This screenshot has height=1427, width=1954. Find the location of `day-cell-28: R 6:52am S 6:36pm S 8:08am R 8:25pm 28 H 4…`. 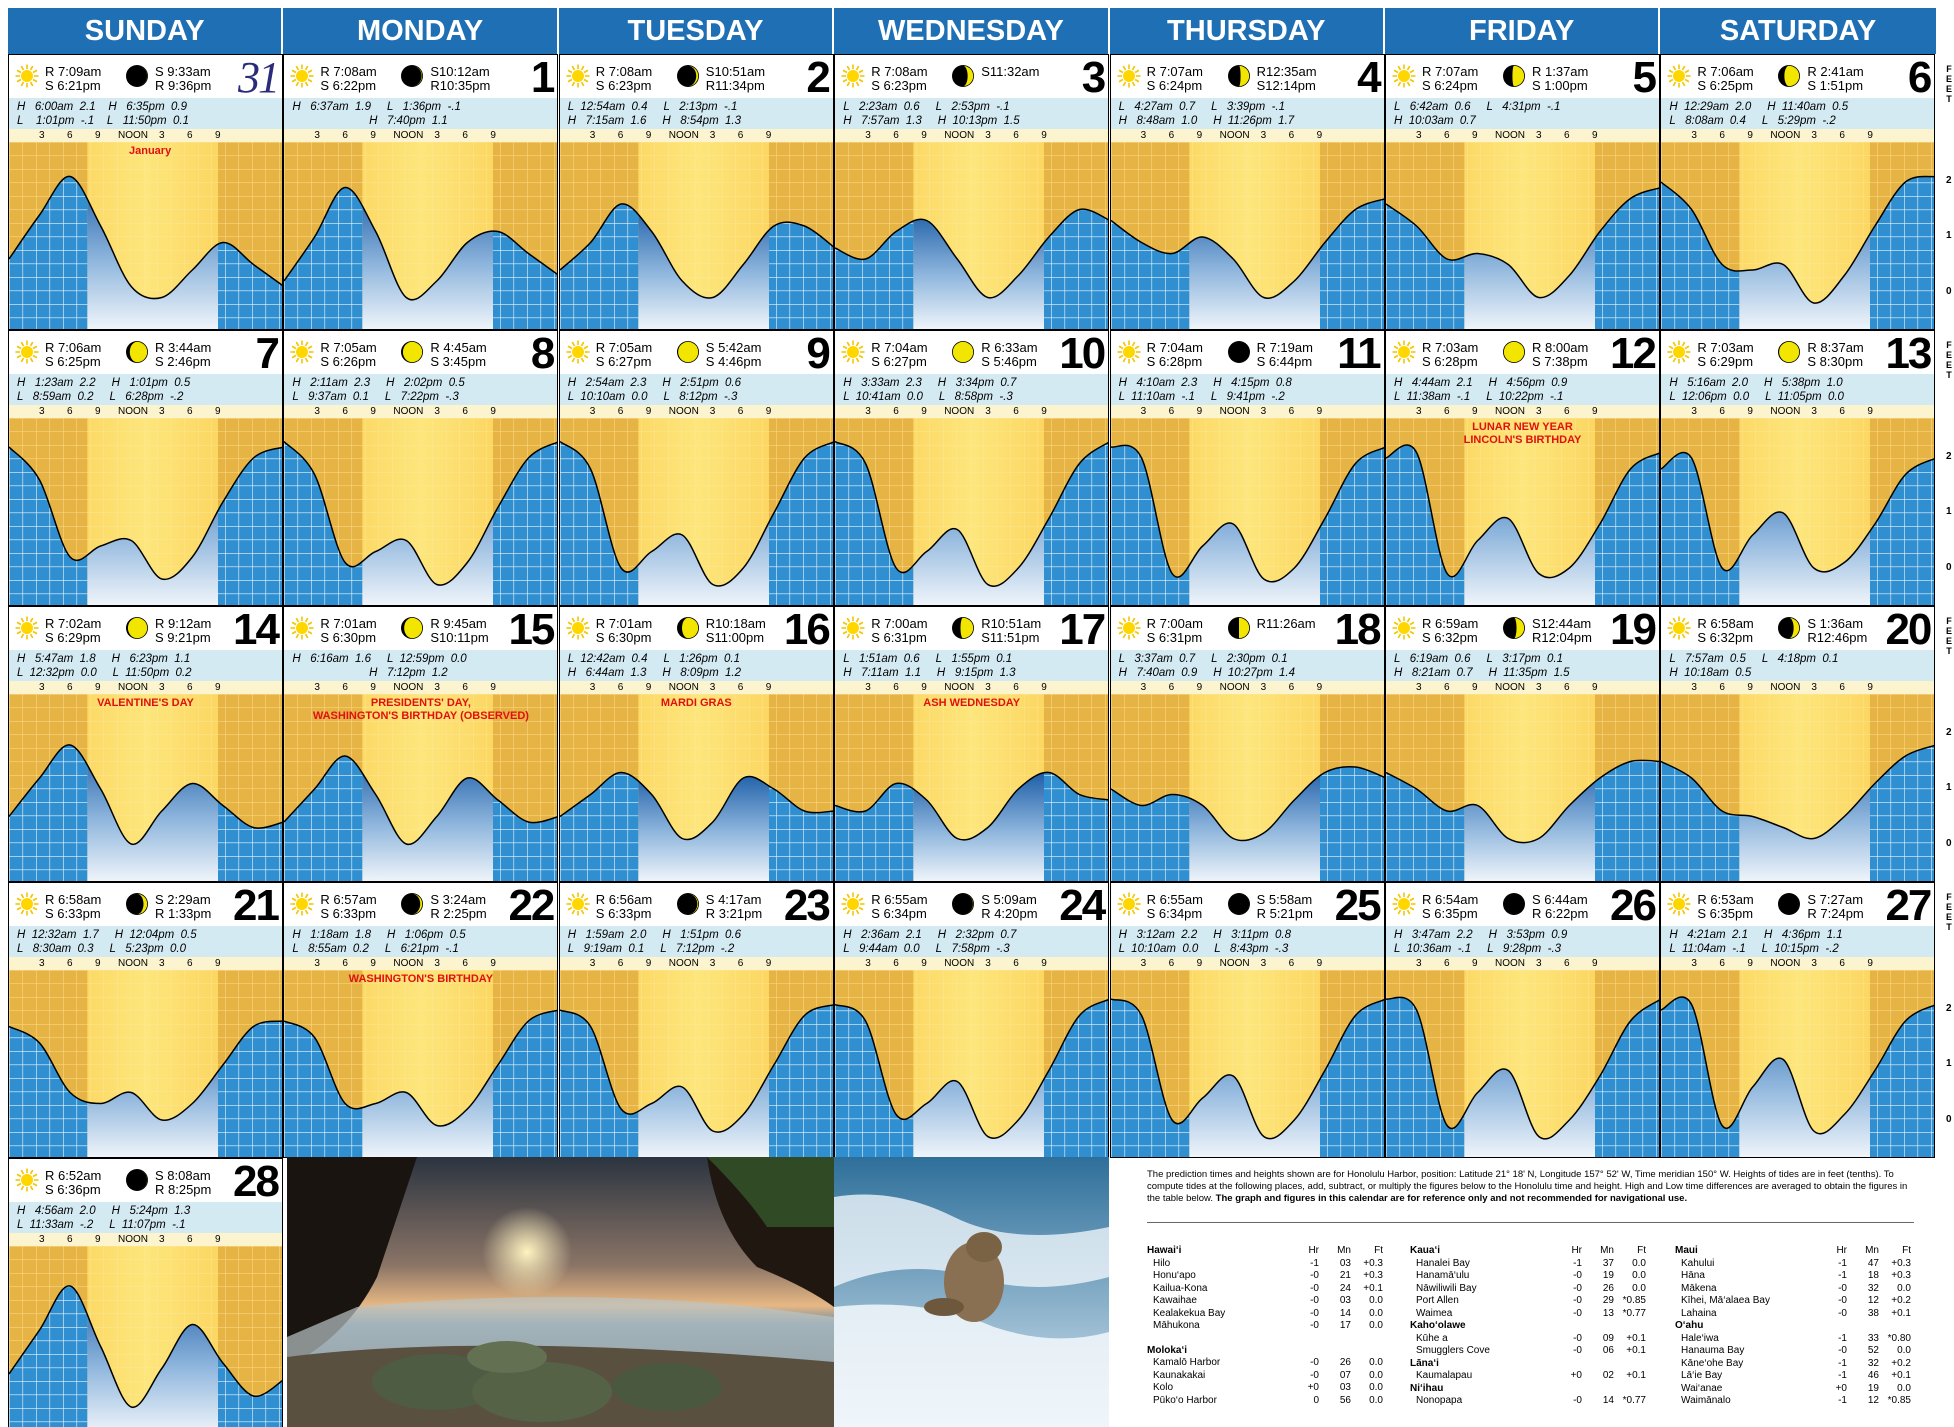

day-cell-28: R 6:52am S 6:36pm S 8:08am R 8:25pm 28 H 4… is located at coordinates (145, 1292).